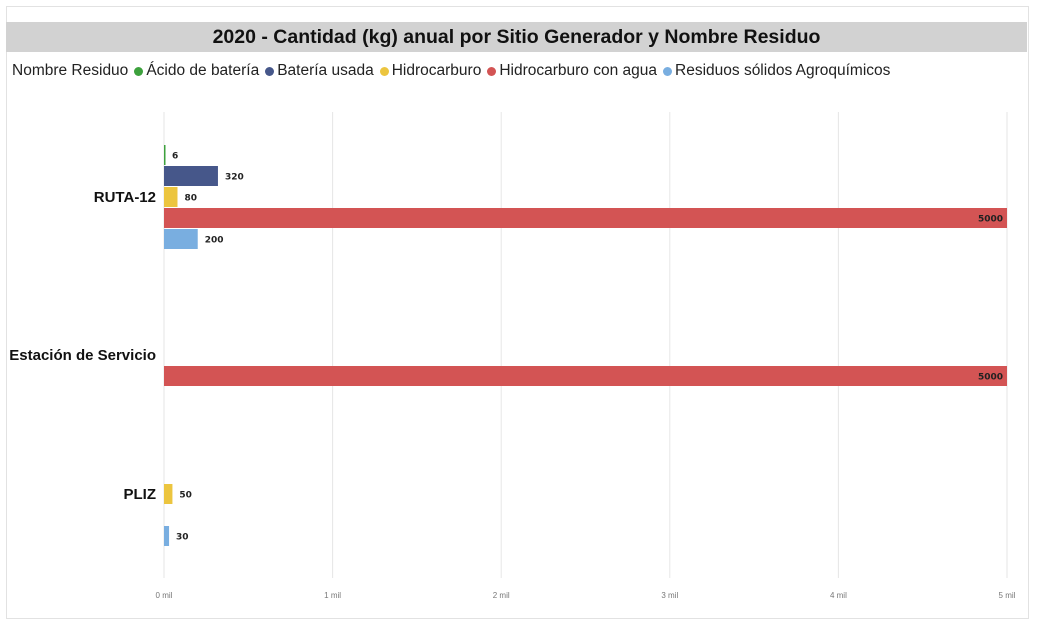 The width and height of the screenshot is (1041, 625). I want to click on x-tick-label: 2 mil, so click(501, 595).